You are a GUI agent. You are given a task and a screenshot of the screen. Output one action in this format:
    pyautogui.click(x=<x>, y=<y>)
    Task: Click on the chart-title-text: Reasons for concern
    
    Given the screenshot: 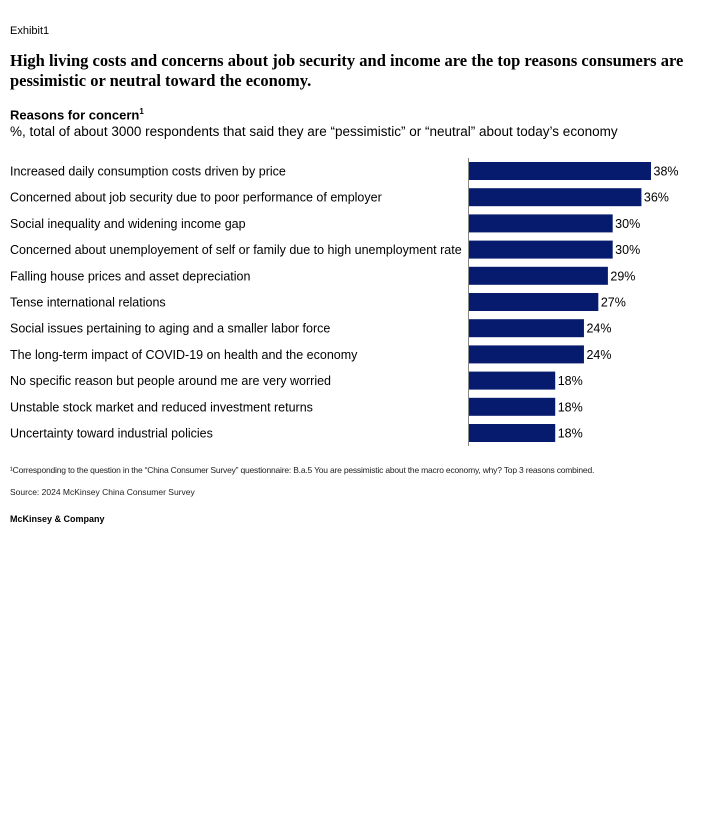 What is the action you would take?
    pyautogui.click(x=75, y=115)
    